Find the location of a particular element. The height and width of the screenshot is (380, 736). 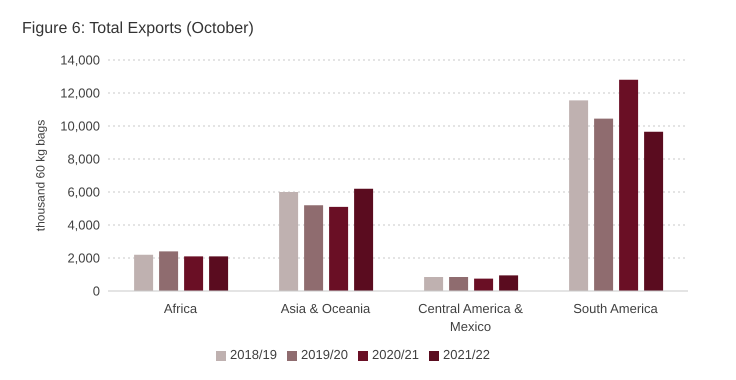

x-tick-label: South America is located at coordinates (616, 308).